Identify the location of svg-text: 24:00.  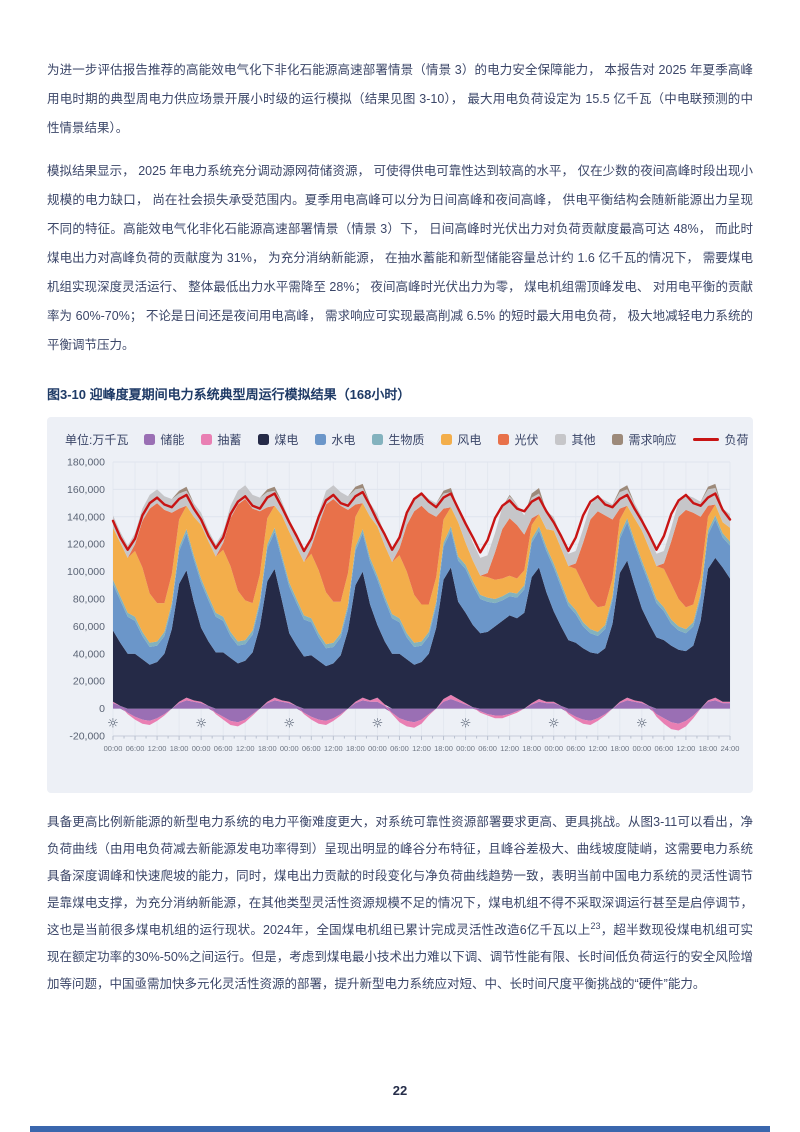
(730, 748).